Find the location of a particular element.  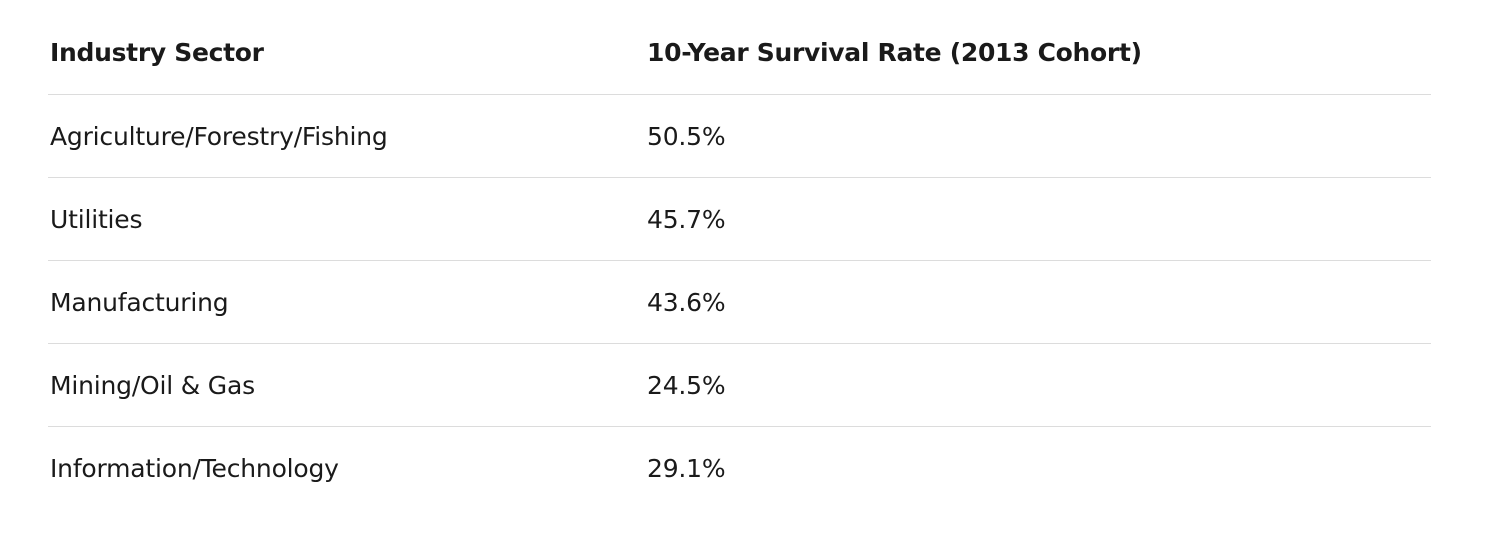

header-survival-rate: 10-Year Survival Rate (2013 Cohort) is located at coordinates (1038, 53).